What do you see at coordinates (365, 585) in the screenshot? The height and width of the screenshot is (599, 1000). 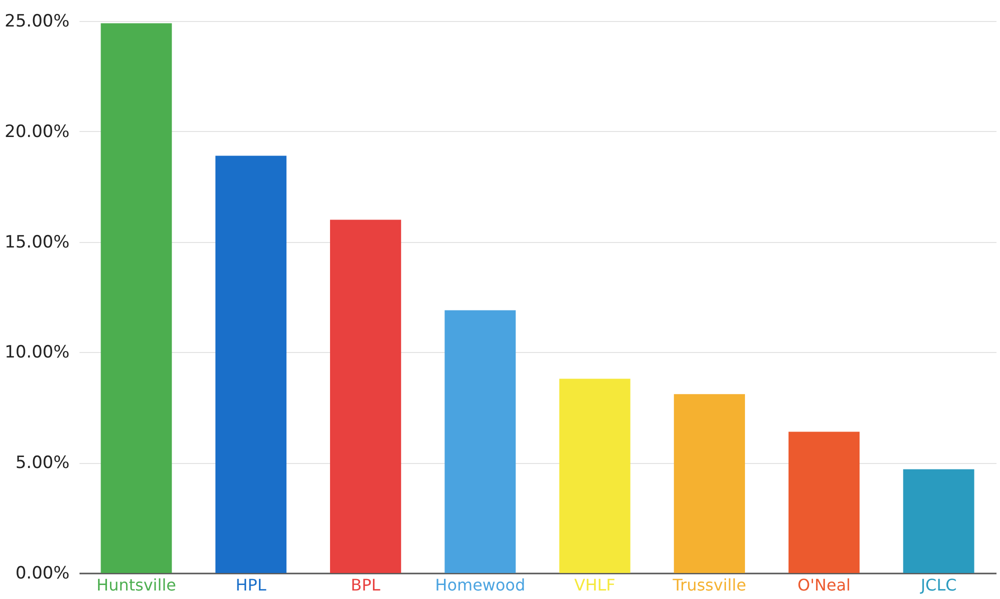 I see `x-tick-label: BPL` at bounding box center [365, 585].